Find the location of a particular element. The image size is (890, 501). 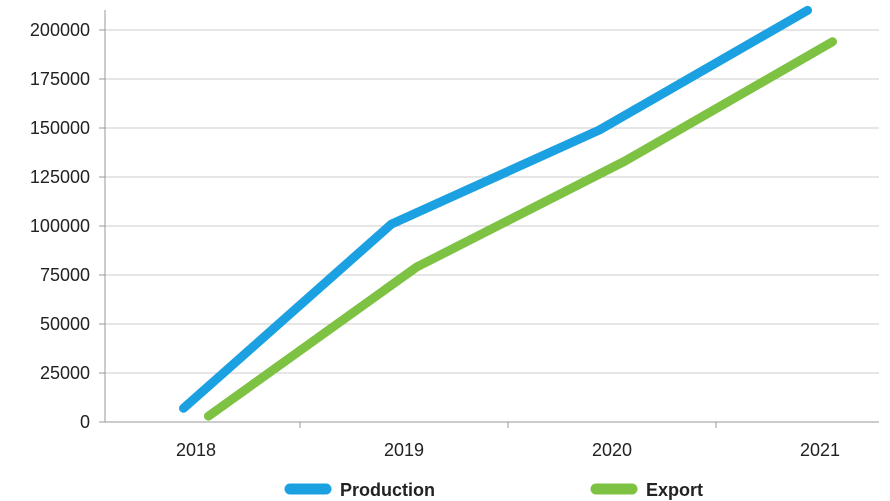

y-tick-label: 150000 is located at coordinates (60, 128).